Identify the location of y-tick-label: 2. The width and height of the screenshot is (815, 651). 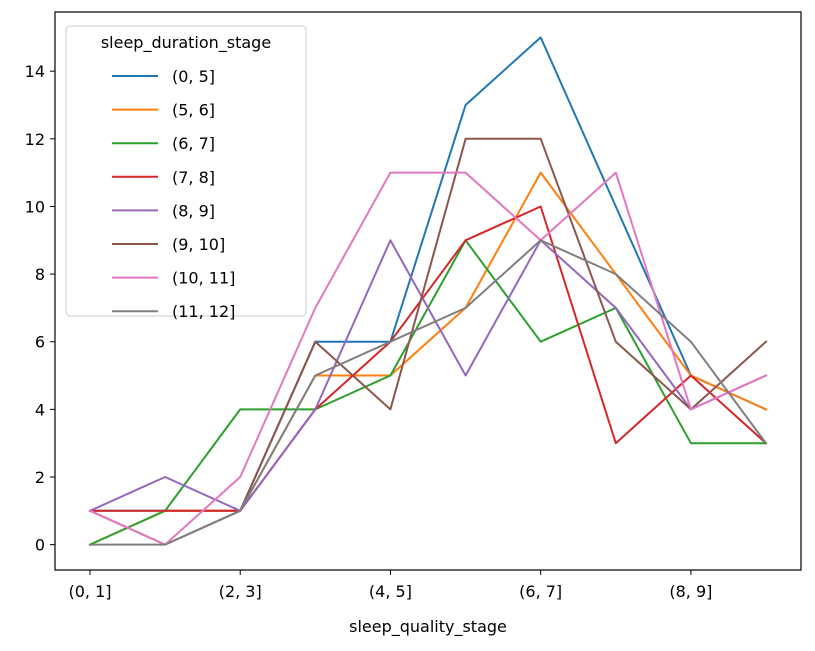
(40, 477).